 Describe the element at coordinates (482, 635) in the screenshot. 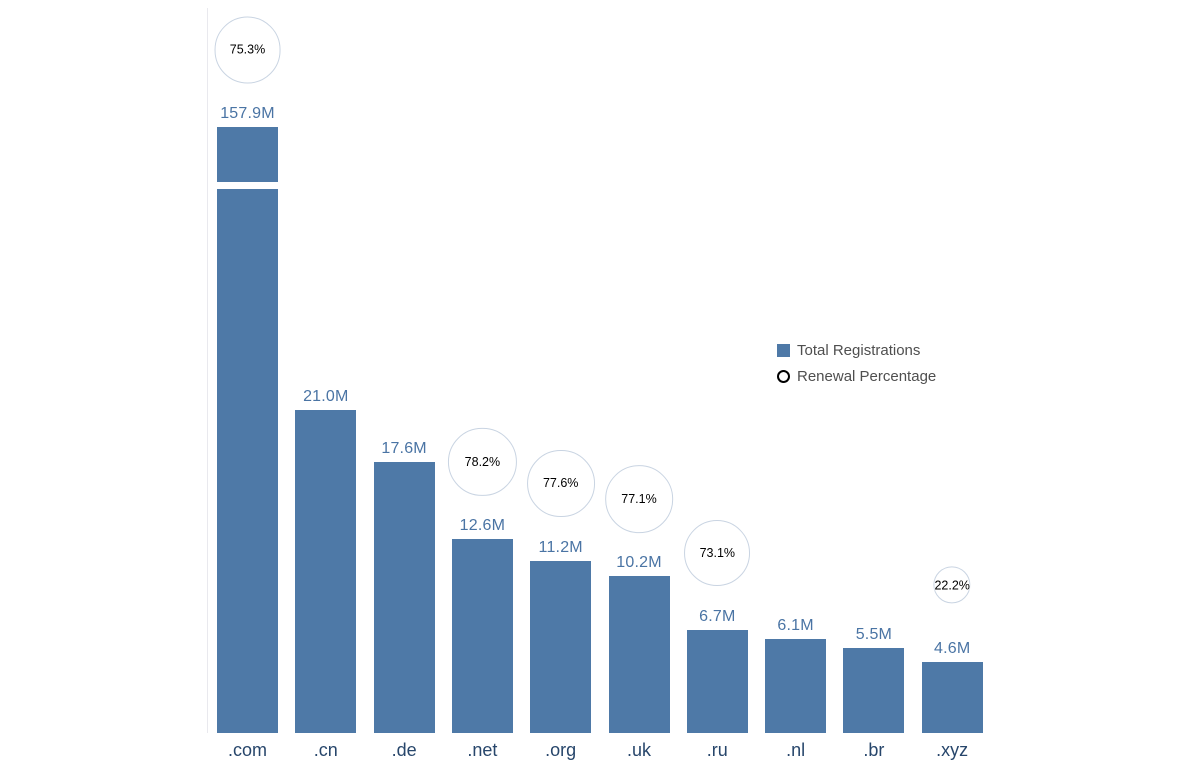

I see `bar-net` at that location.